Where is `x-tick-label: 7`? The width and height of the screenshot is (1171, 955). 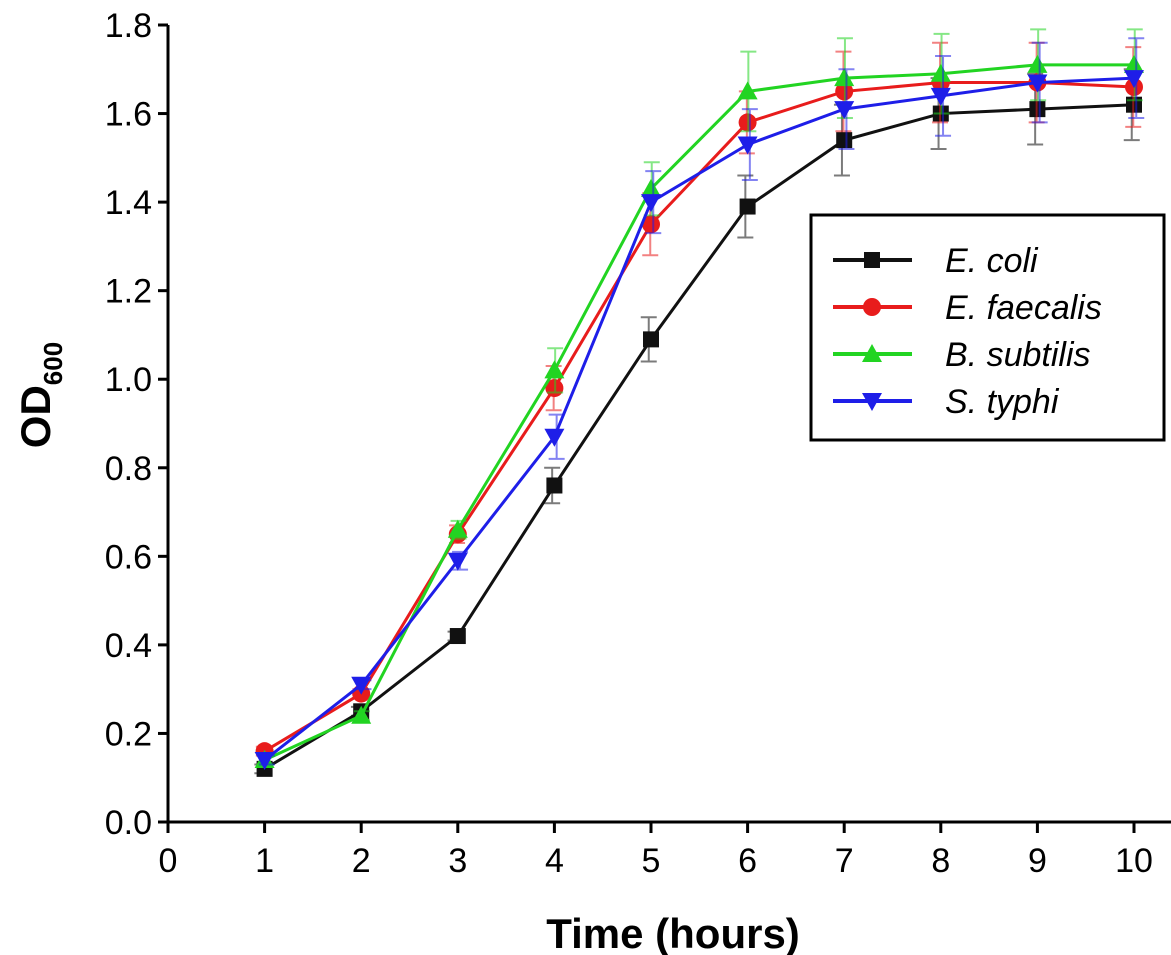
x-tick-label: 7 is located at coordinates (844, 861).